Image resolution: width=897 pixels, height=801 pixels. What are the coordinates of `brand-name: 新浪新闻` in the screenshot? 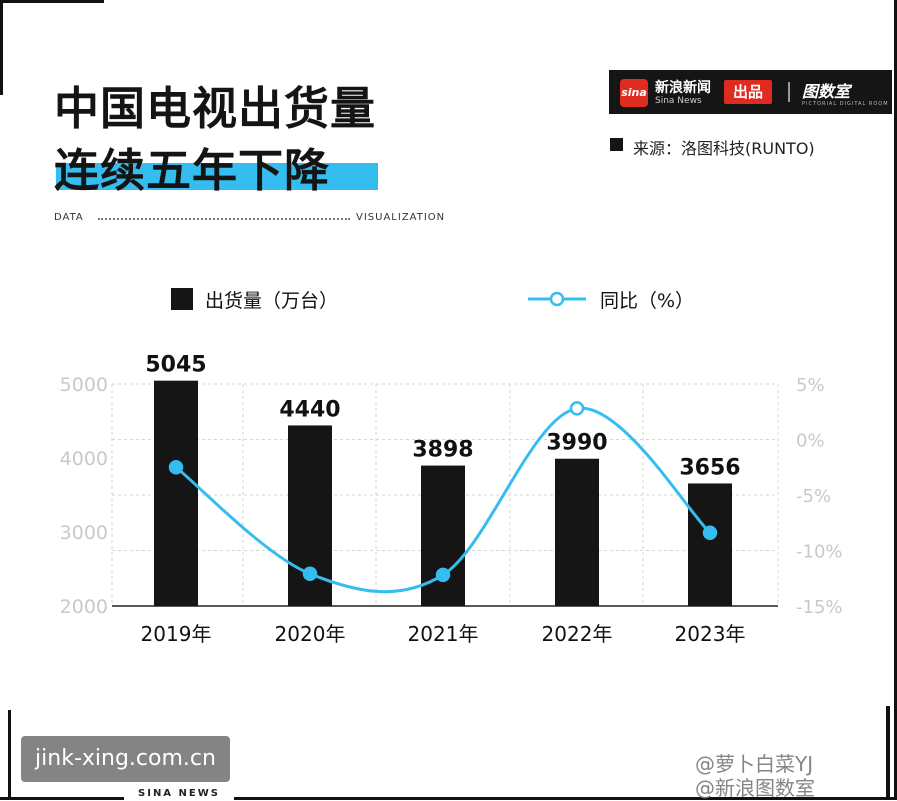 It's located at (683, 88).